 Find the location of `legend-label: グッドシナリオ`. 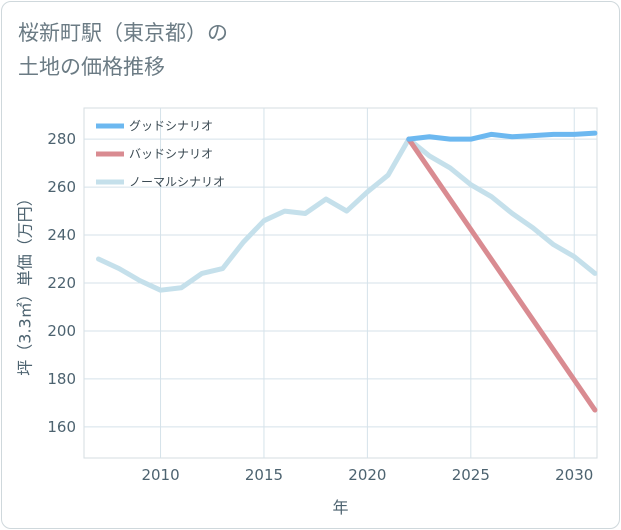

legend-label: グッドシナリオ is located at coordinates (171, 126).